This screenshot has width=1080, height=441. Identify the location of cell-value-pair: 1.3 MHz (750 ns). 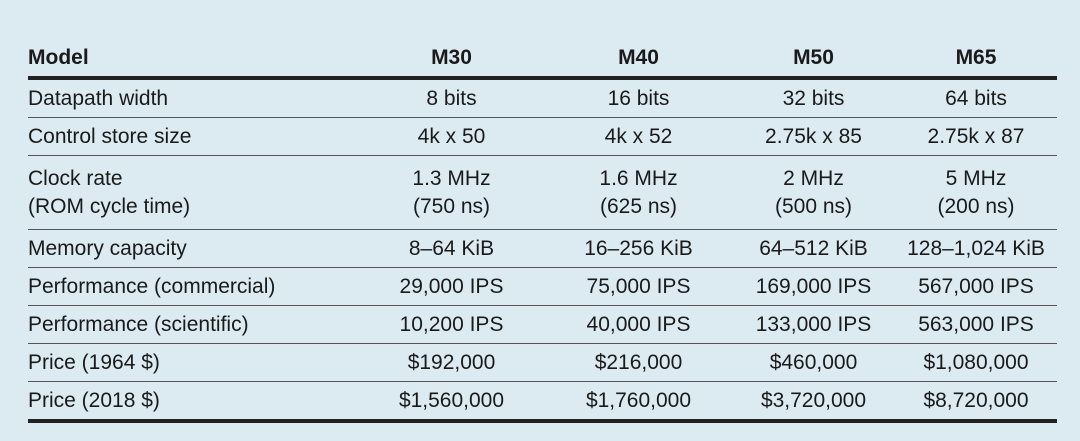
(451, 192).